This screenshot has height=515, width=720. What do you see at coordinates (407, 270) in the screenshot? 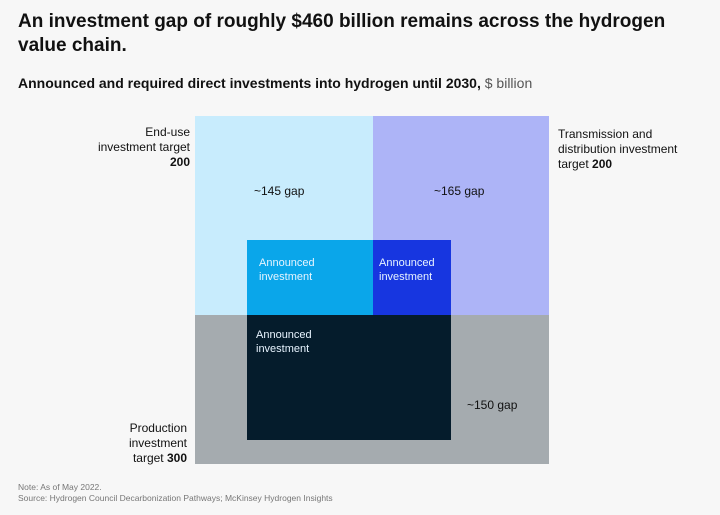
I see `transmission-announced-label: Announced investment` at bounding box center [407, 270].